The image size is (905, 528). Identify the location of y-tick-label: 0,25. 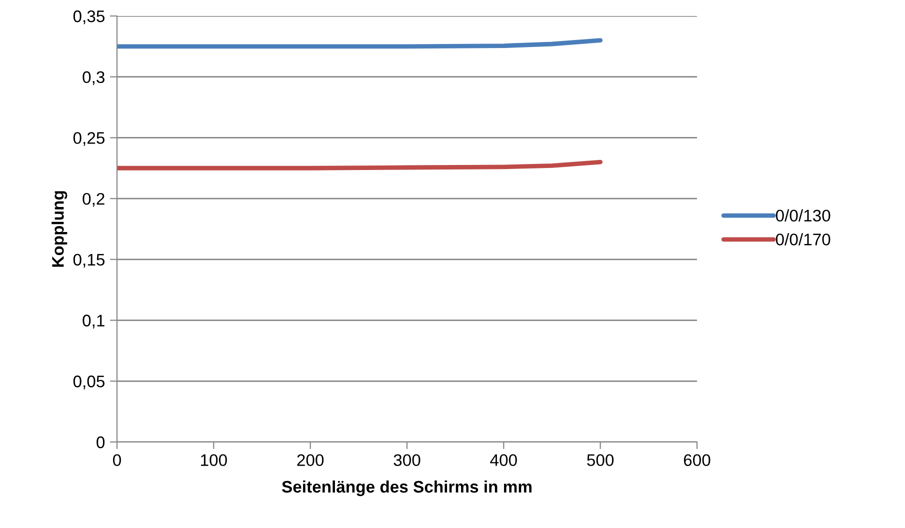
(88, 139).